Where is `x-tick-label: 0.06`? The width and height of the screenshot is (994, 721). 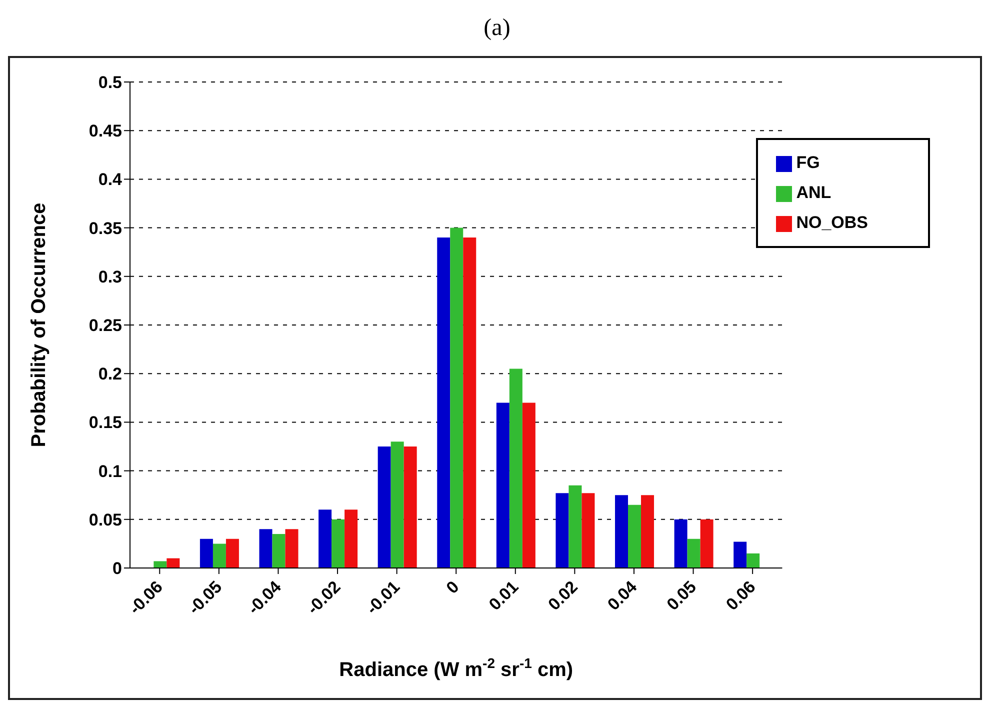
x-tick-label: 0.06 is located at coordinates (741, 595).